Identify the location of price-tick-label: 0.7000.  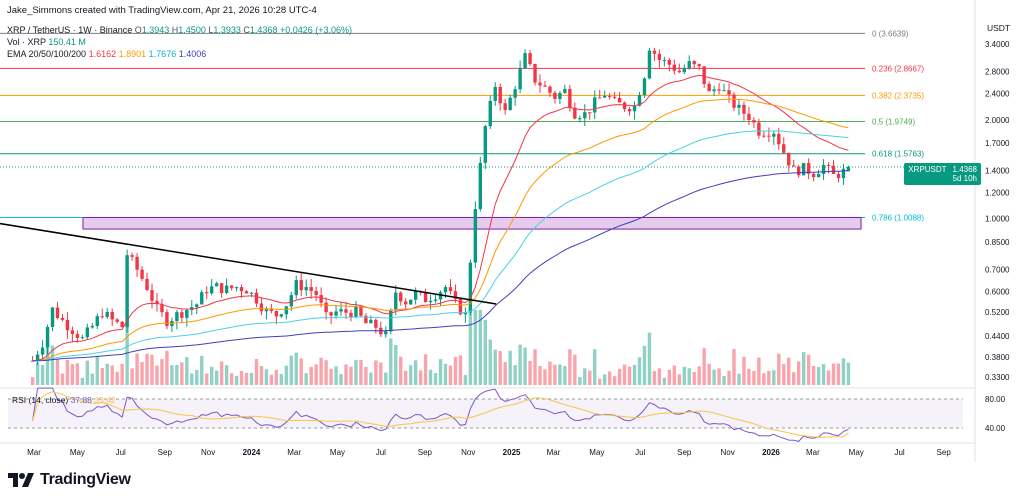
(997, 270).